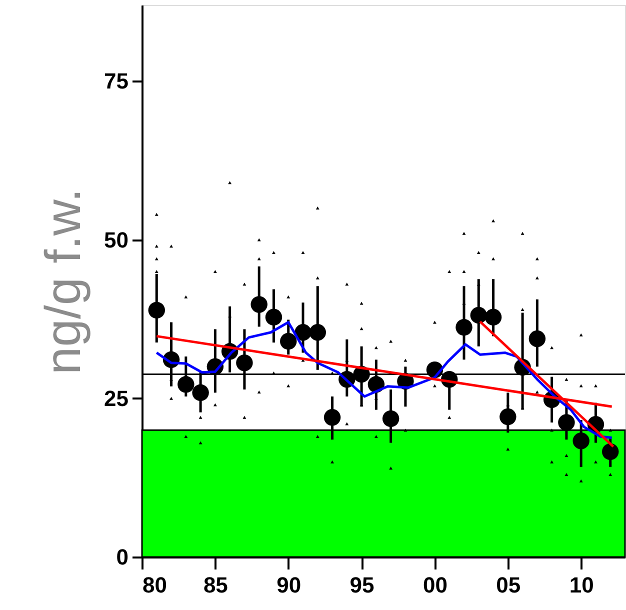 This screenshot has width=626, height=610. What do you see at coordinates (116, 239) in the screenshot?
I see `y-tick-label: 50` at bounding box center [116, 239].